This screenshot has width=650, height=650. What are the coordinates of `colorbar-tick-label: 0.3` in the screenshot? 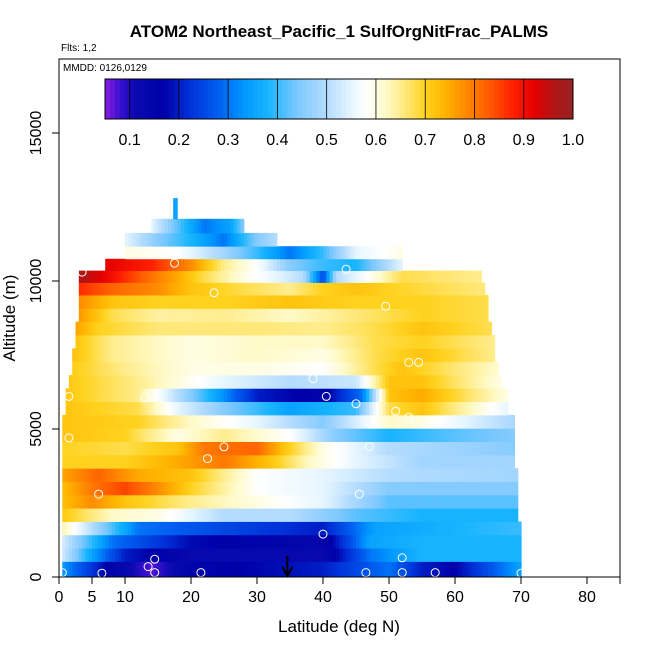 It's located at (228, 140).